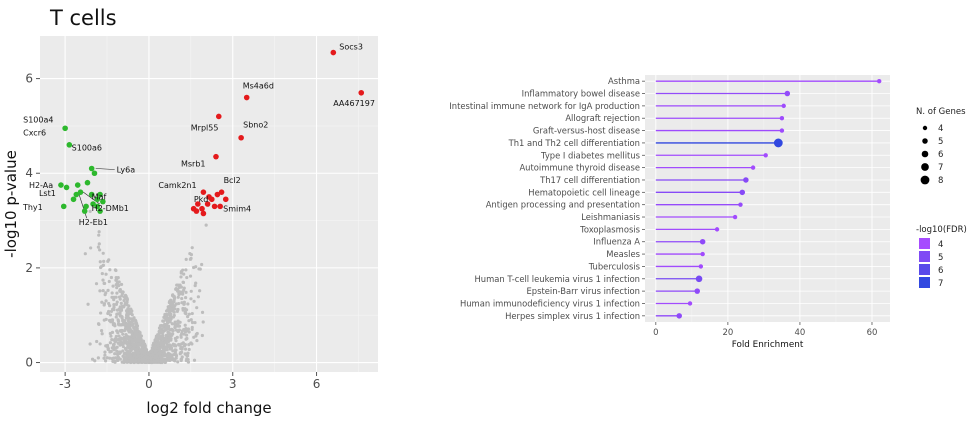 Image resolution: width=979 pixels, height=429 pixels. What do you see at coordinates (255, 125) in the screenshot?
I see `volcano-gene-label: Sbno2` at bounding box center [255, 125].